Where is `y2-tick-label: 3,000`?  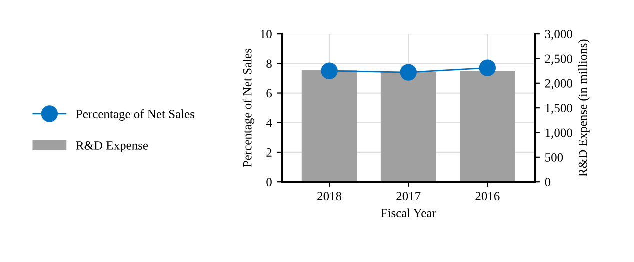
y2-tick-label: 3,000 is located at coordinates (558, 35).